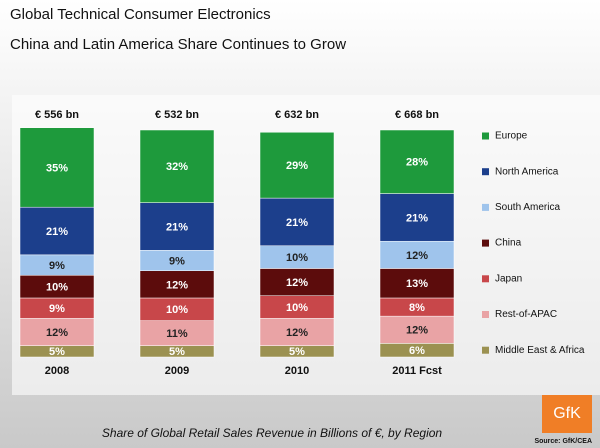 The image size is (600, 448). Describe the element at coordinates (297, 115) in the screenshot. I see `total-label: € 632 bn` at that location.